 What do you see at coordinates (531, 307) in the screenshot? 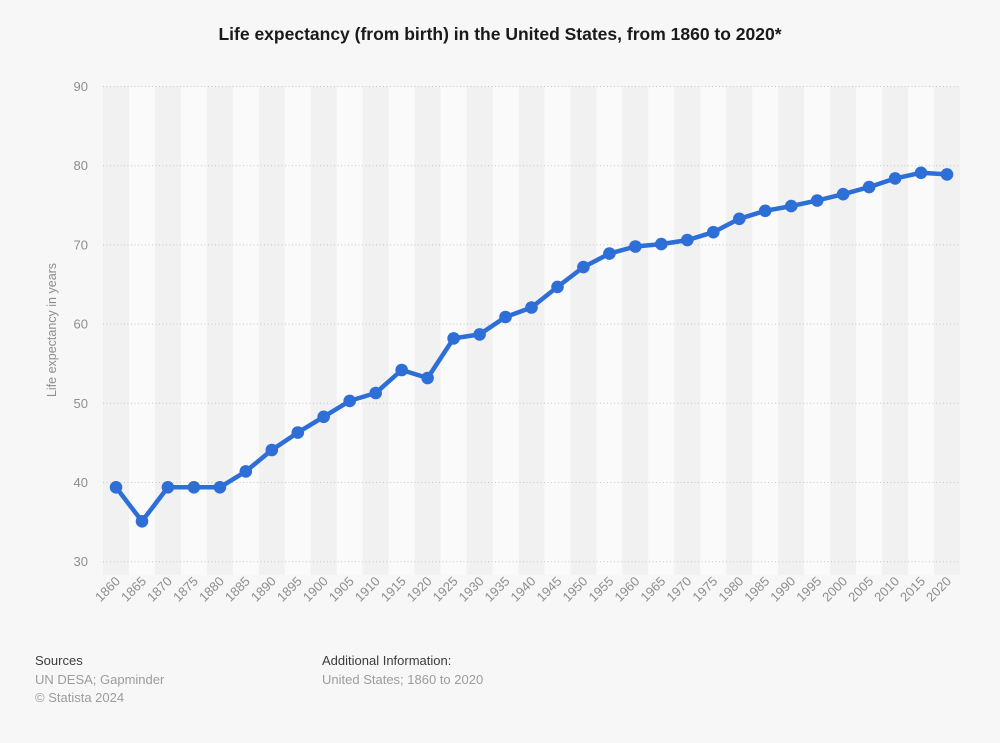
I see `data-point-1940` at bounding box center [531, 307].